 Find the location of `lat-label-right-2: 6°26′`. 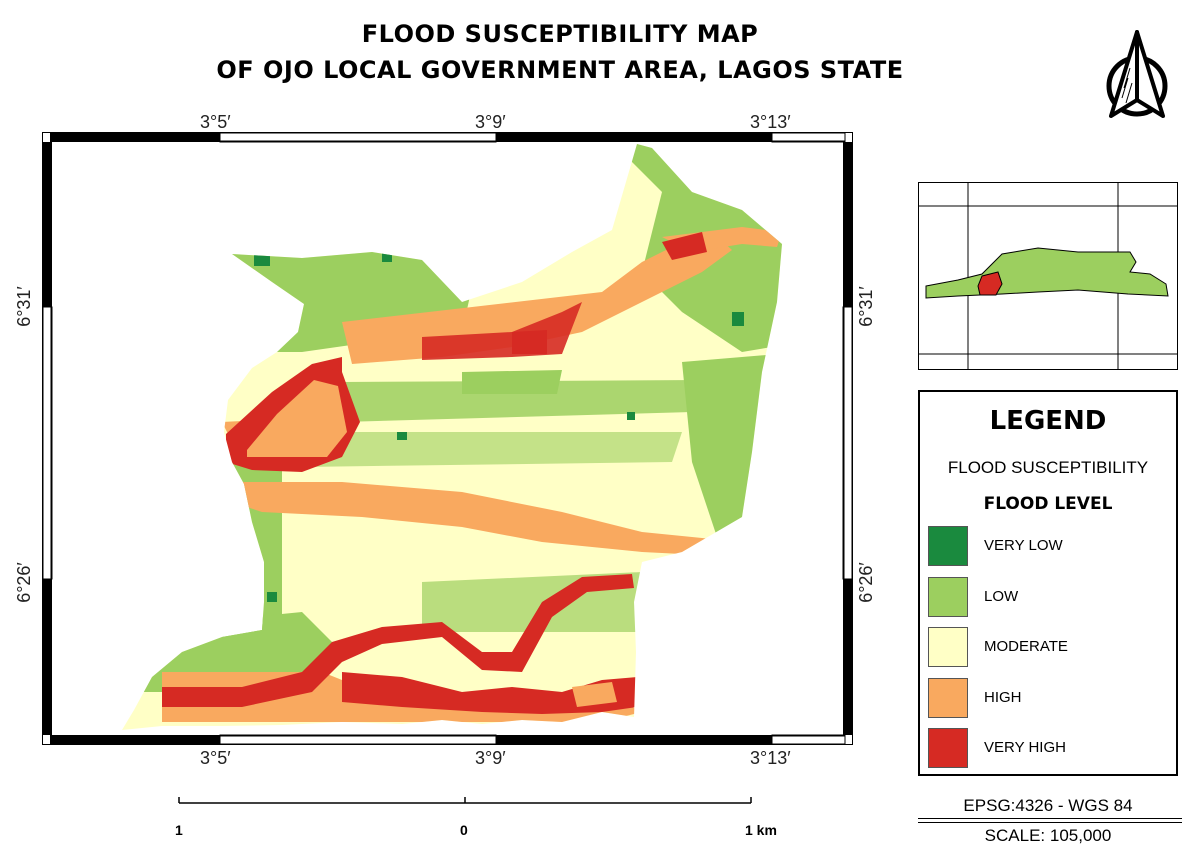

lat-label-right-2: 6°26′ is located at coordinates (865, 582).